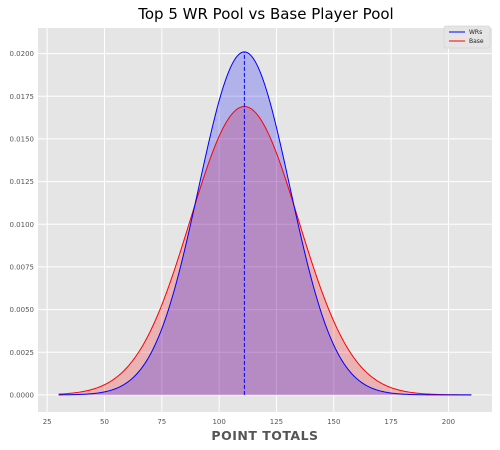 The width and height of the screenshot is (500, 450). Describe the element at coordinates (476, 41) in the screenshot. I see `legend-label-base: Base` at that location.